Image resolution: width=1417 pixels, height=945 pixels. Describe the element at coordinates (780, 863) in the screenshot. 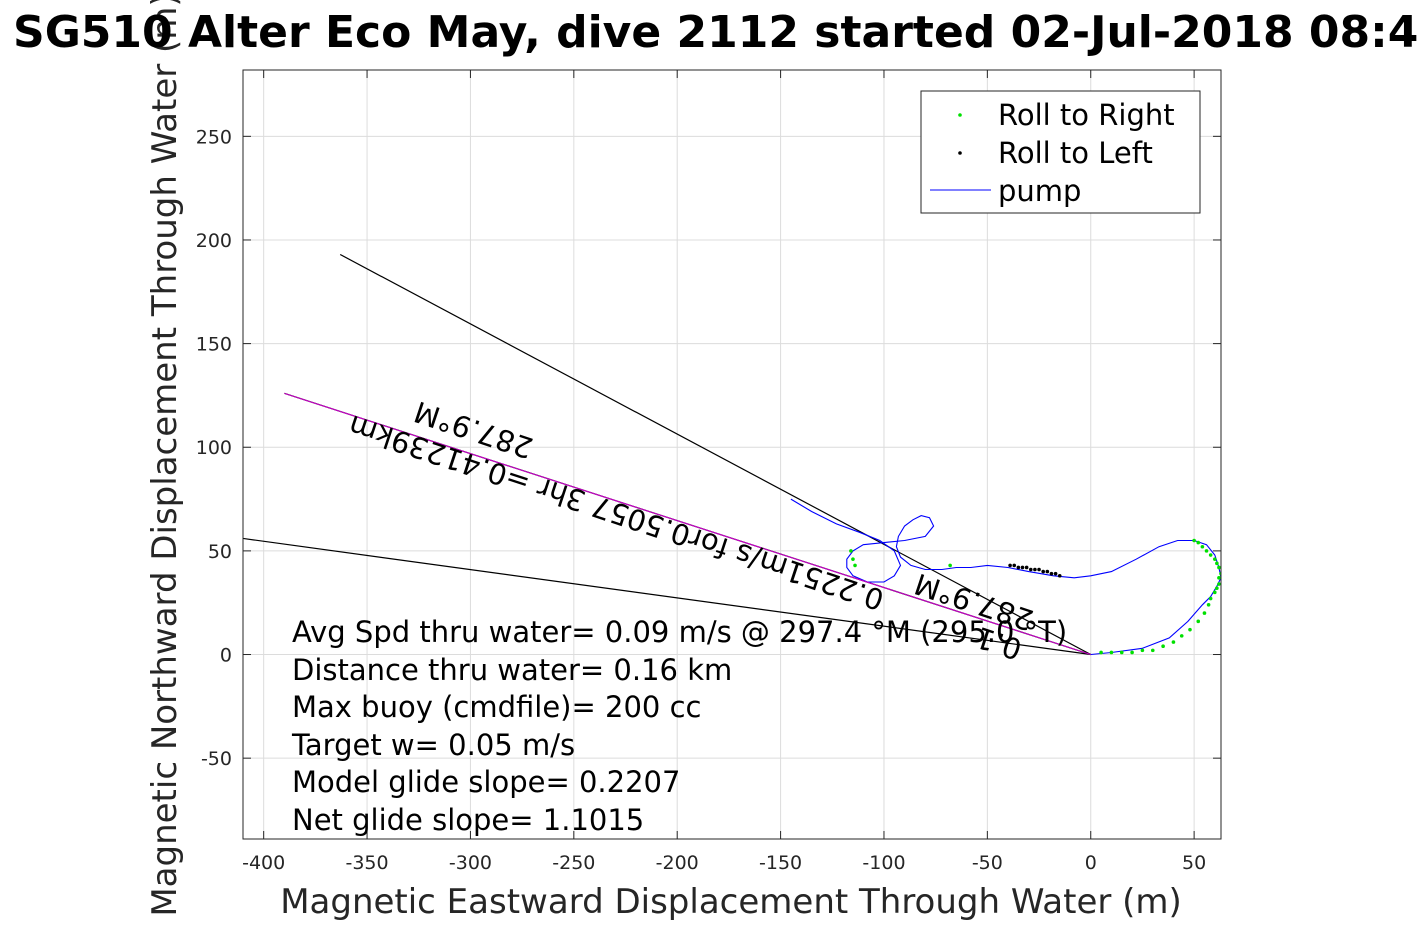

I see `x-tick-label: -150` at that location.